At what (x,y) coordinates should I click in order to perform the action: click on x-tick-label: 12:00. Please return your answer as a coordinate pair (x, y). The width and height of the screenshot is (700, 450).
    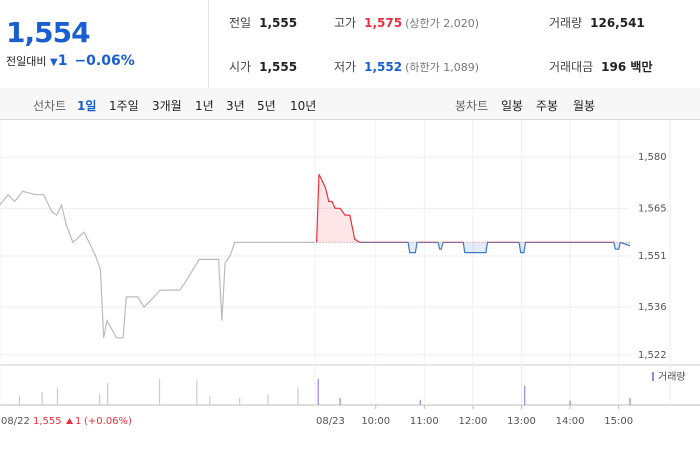
    Looking at the image, I should click on (472, 421).